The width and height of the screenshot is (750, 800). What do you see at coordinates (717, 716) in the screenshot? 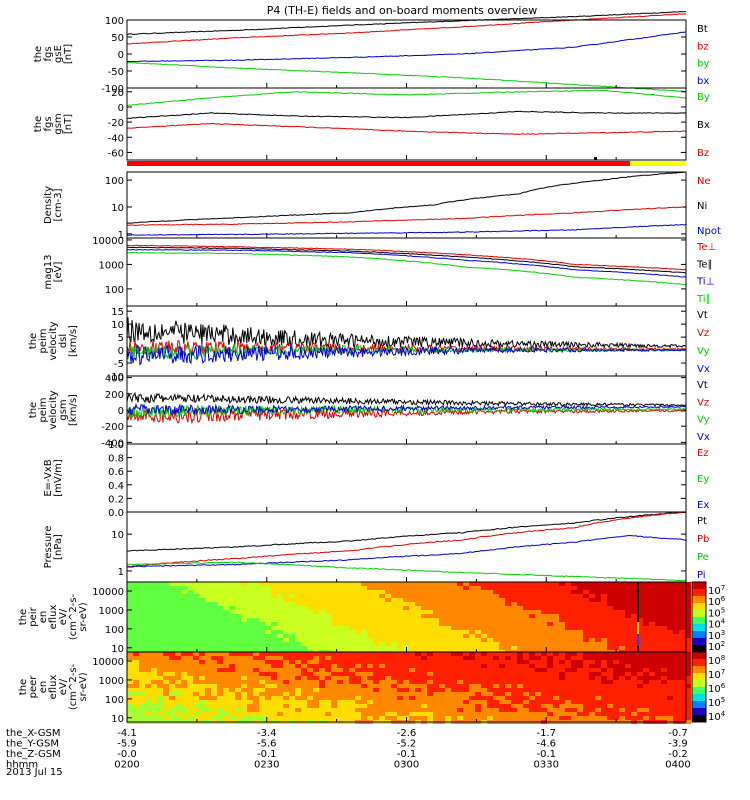
I see `colorbar-tick-label: 104` at bounding box center [717, 716].